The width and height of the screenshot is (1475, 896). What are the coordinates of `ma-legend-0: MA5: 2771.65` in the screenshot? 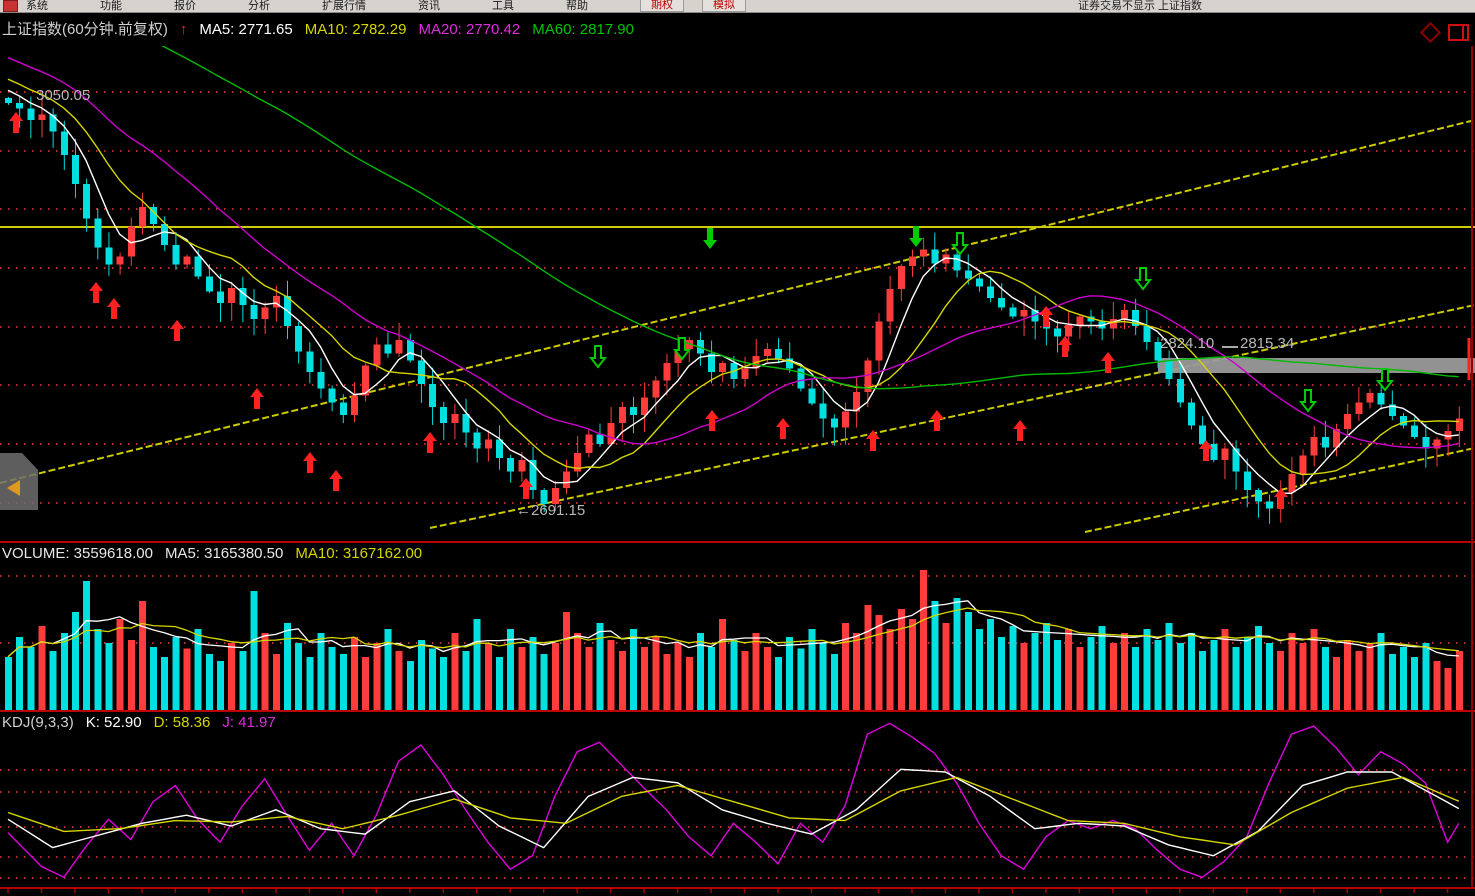 It's located at (246, 29).